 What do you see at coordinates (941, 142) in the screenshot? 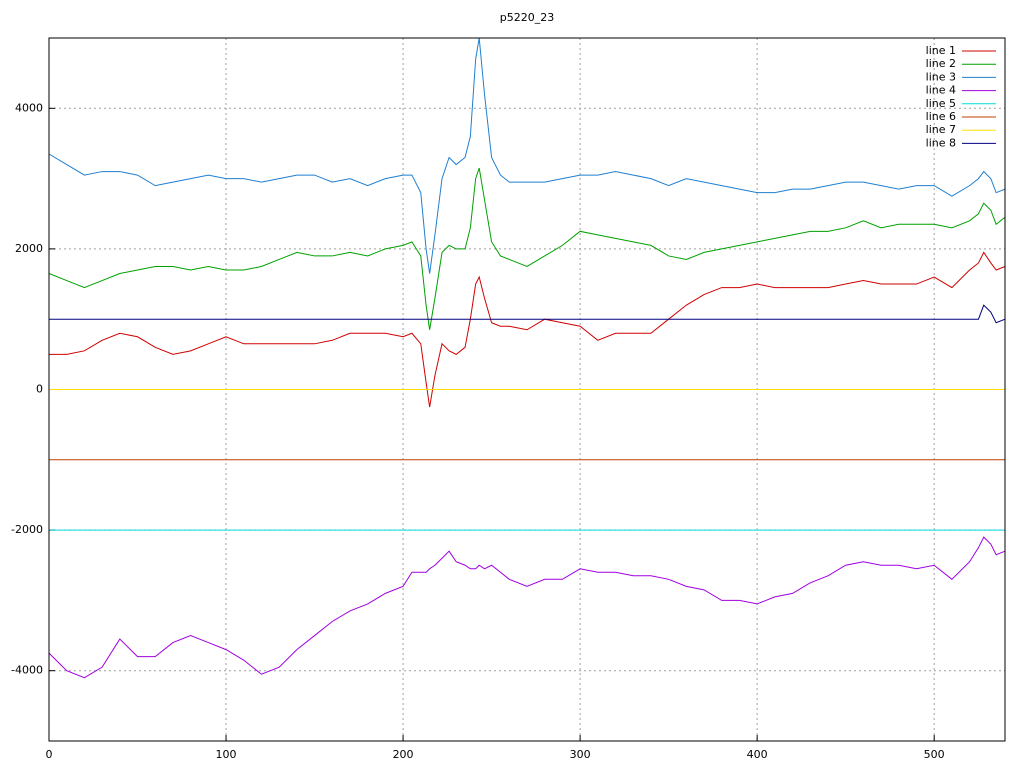
I see `legend-label: line 8` at bounding box center [941, 142].